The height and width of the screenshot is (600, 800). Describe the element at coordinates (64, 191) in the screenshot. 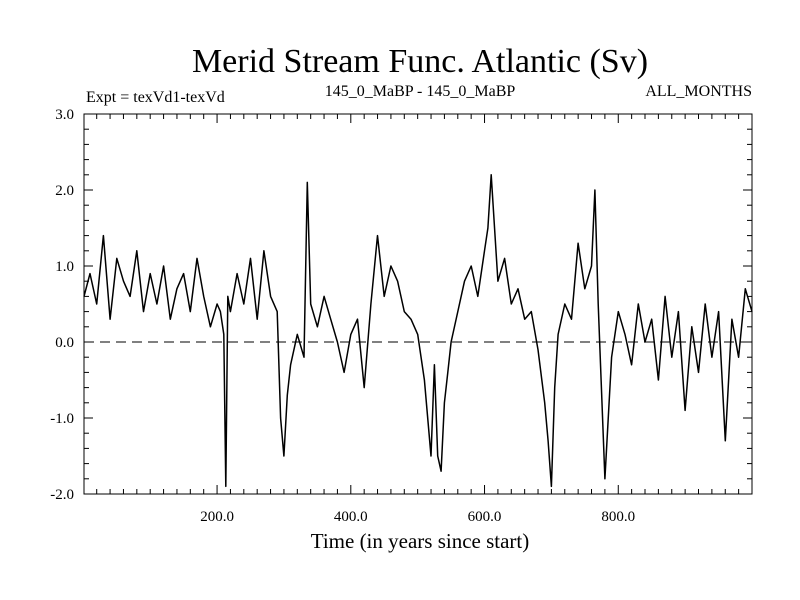

I see `y-tick-label: 2.0` at that location.